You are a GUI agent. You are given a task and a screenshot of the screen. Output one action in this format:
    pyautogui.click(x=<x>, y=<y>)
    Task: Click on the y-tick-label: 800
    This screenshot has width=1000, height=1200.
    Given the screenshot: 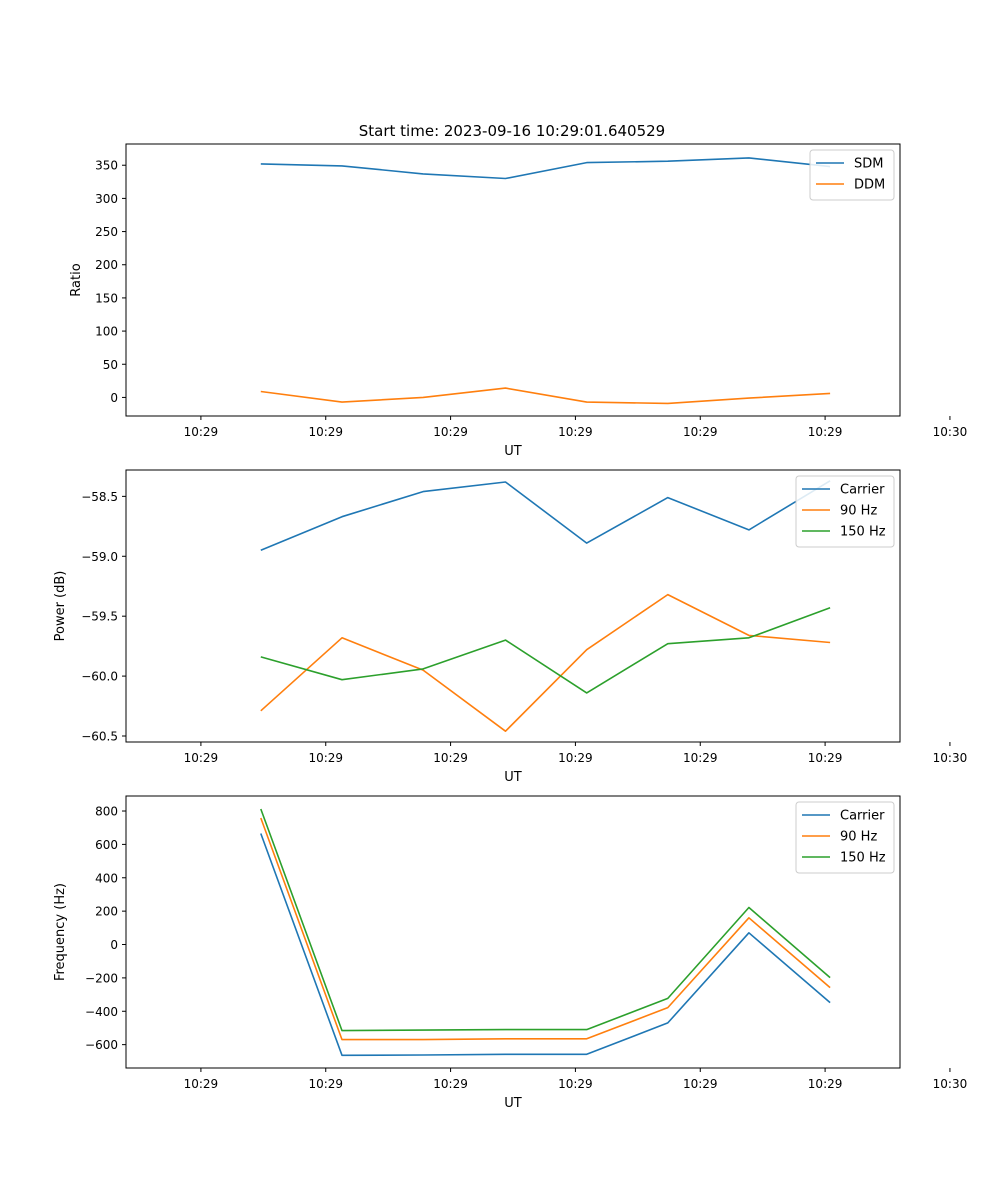 What is the action you would take?
    pyautogui.click(x=106, y=812)
    